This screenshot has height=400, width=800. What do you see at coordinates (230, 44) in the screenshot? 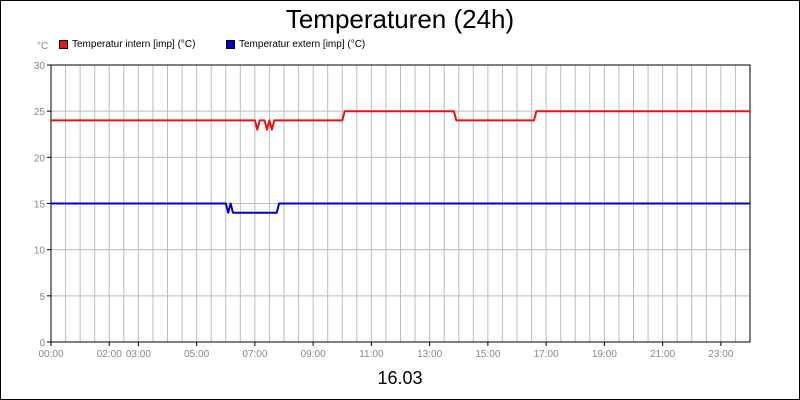
I see `legend-swatch-extern` at bounding box center [230, 44].